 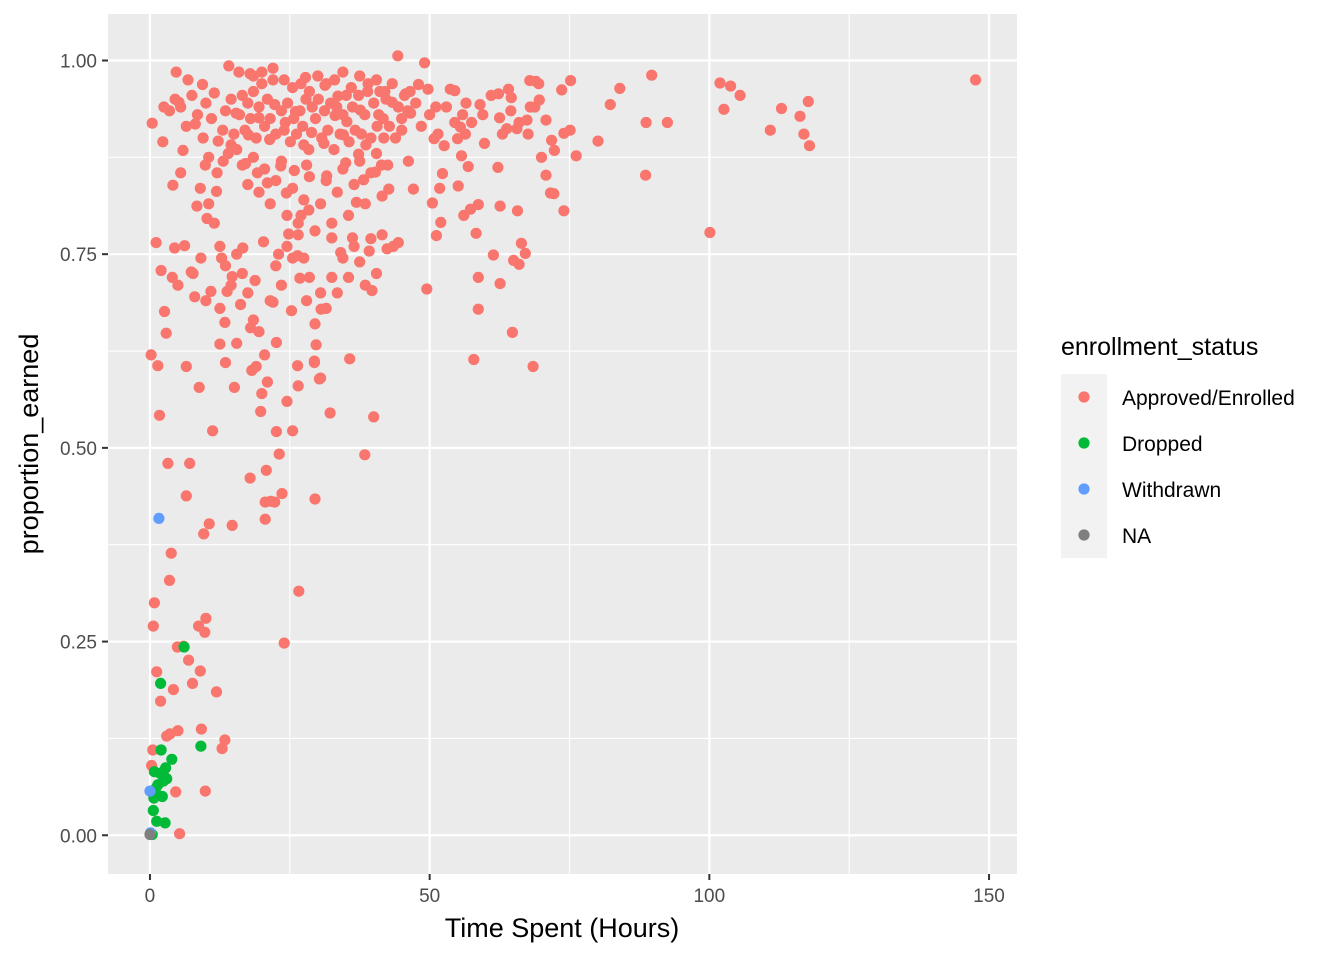 I want to click on legend-key-dot, so click(x=1084, y=535).